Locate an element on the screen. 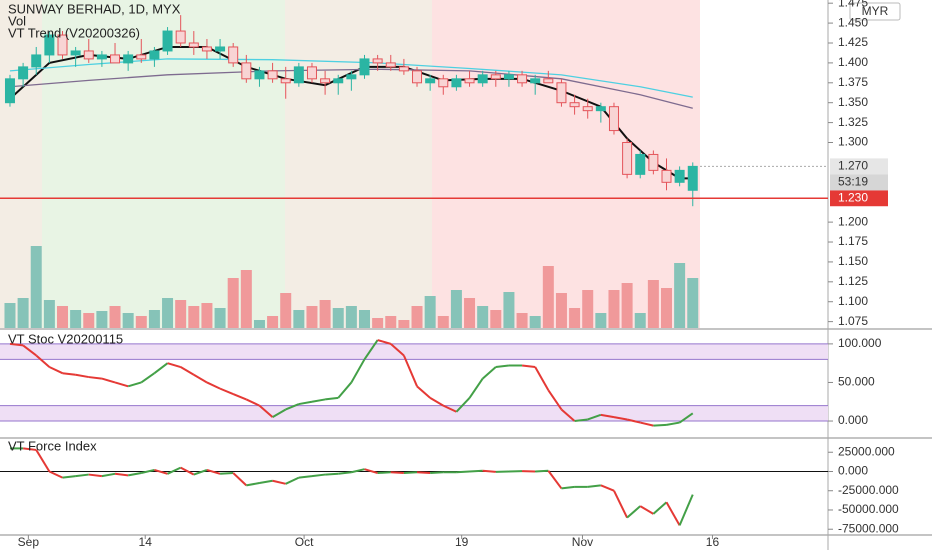 The image size is (932, 550). x-tick-label: 14 is located at coordinates (146, 542).